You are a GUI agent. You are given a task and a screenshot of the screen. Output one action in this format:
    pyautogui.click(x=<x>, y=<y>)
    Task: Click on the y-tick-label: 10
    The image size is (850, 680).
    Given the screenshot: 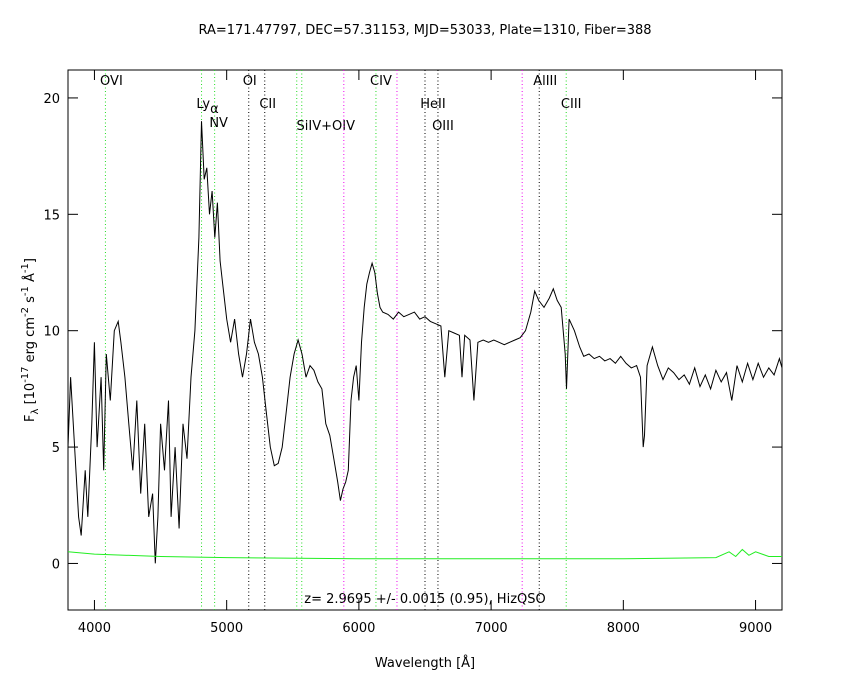 What is the action you would take?
    pyautogui.click(x=51, y=332)
    